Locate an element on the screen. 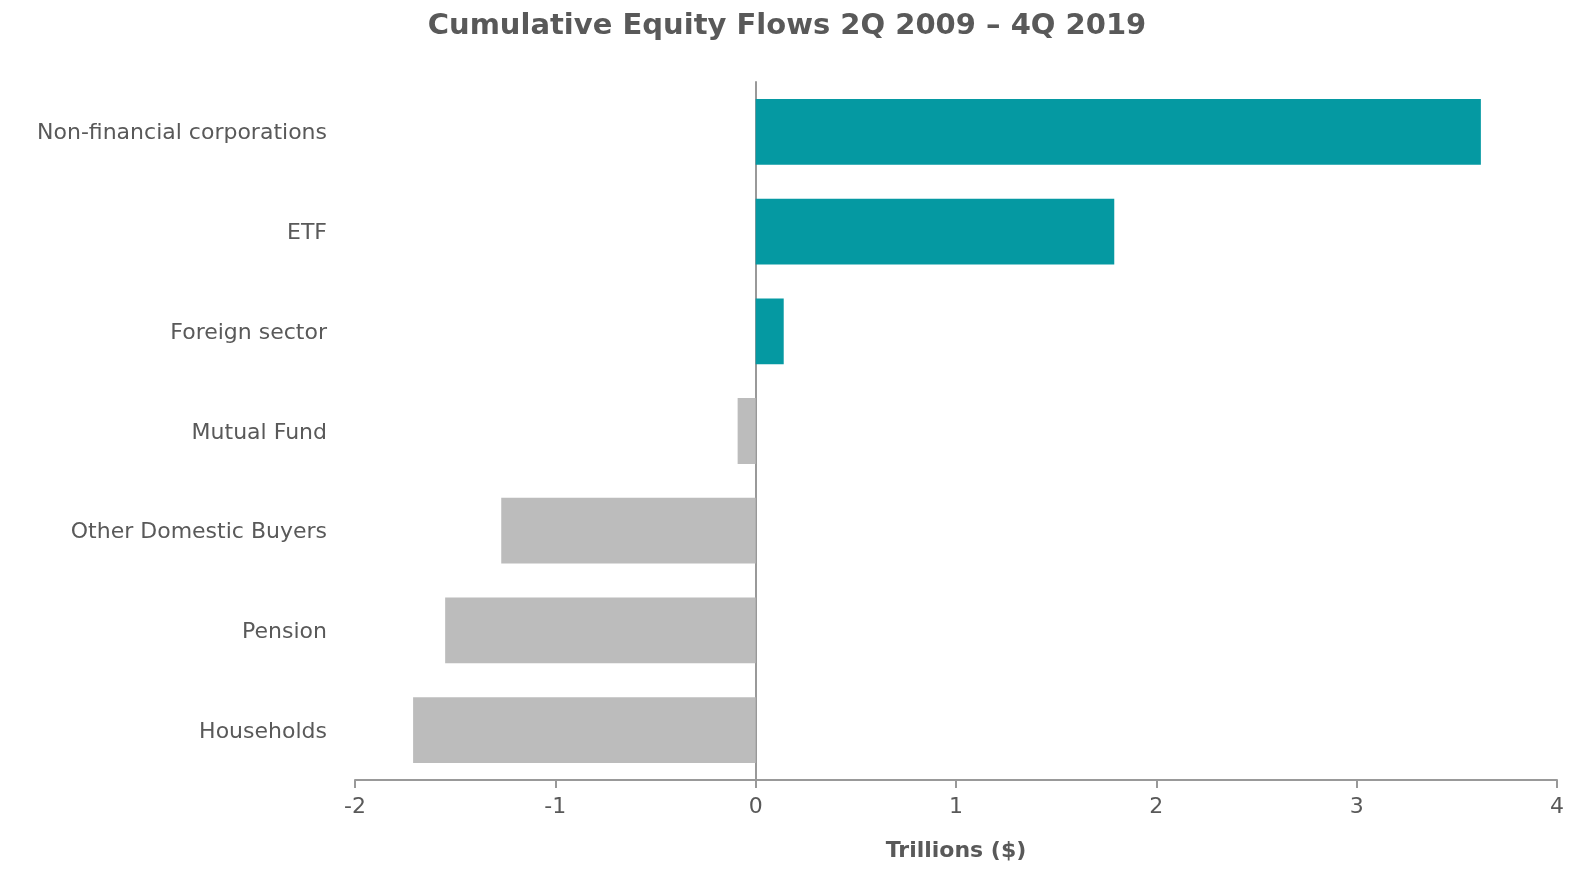 The image size is (1574, 882). y-tick-label: Foreign sector is located at coordinates (249, 331).